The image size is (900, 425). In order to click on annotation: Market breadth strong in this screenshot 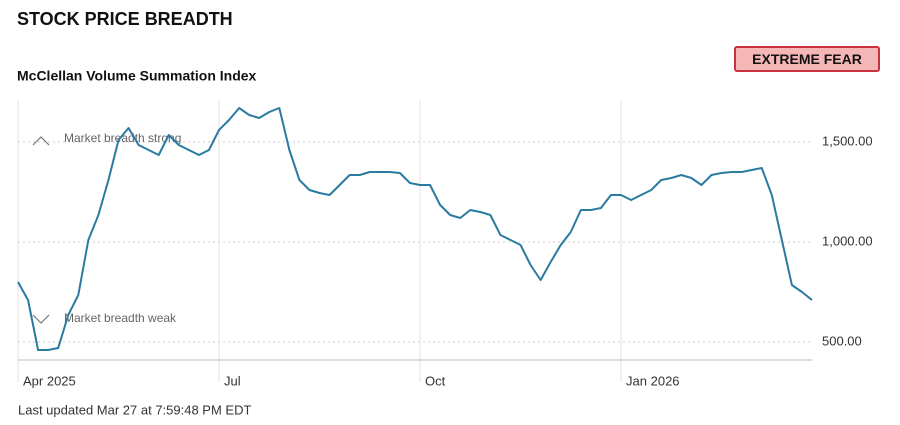, I will do `click(122, 138)`.